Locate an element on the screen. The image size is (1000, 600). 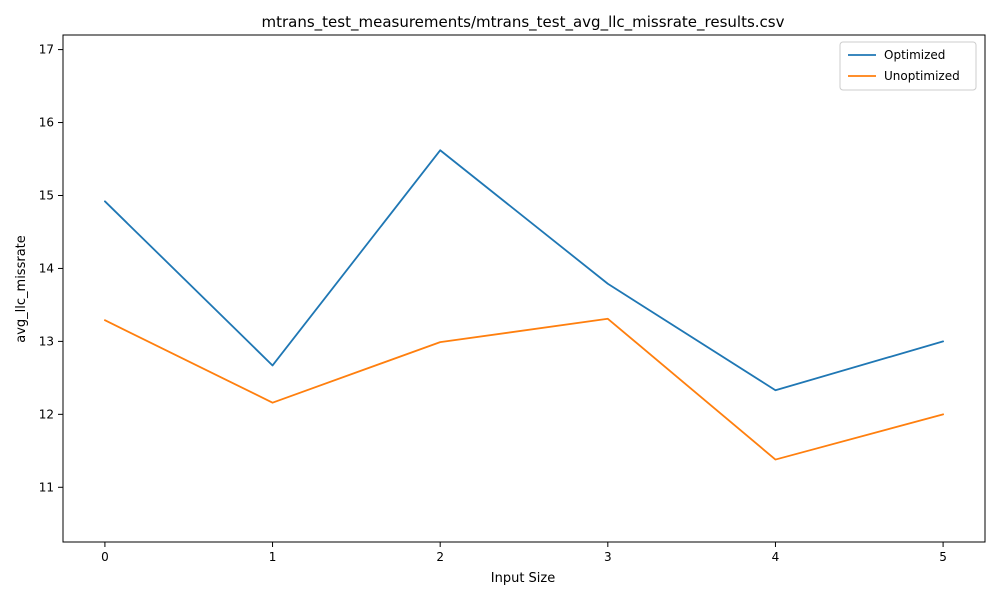
x-tick-label: 1 is located at coordinates (273, 557).